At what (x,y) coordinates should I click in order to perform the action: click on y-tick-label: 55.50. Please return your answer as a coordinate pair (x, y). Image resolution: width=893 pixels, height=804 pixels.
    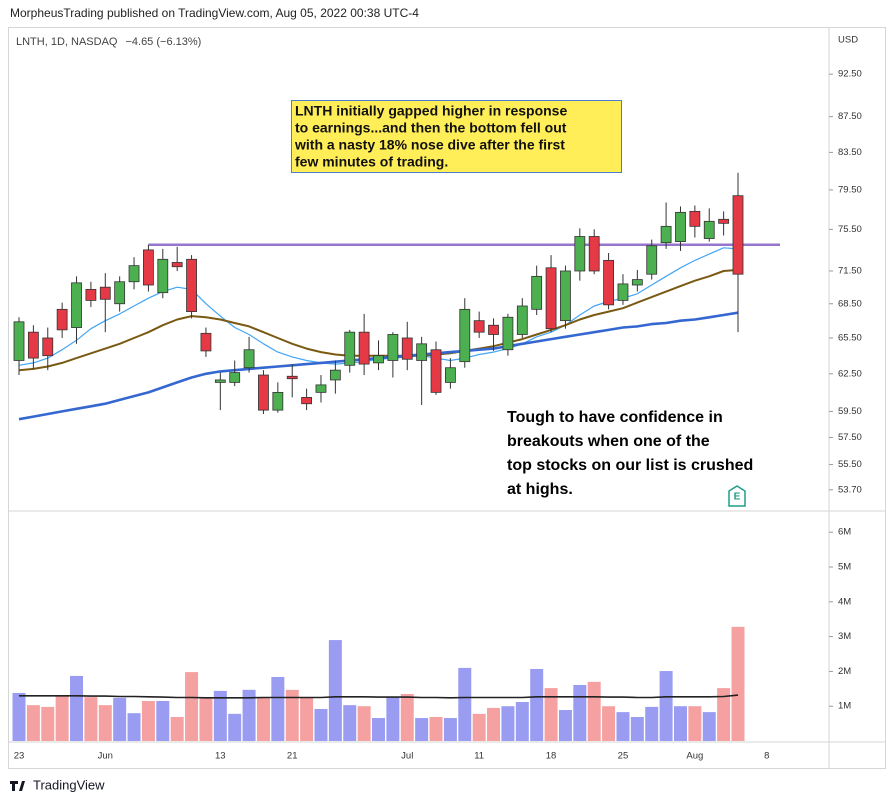
    Looking at the image, I should click on (850, 464).